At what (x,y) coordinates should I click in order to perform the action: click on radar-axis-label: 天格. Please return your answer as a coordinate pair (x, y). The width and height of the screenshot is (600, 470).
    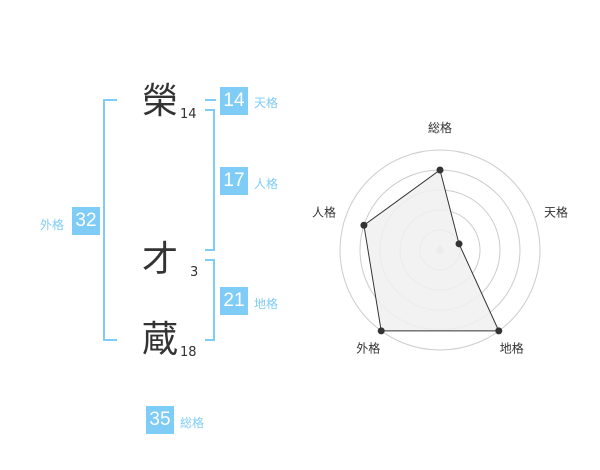
    Looking at the image, I should click on (556, 211).